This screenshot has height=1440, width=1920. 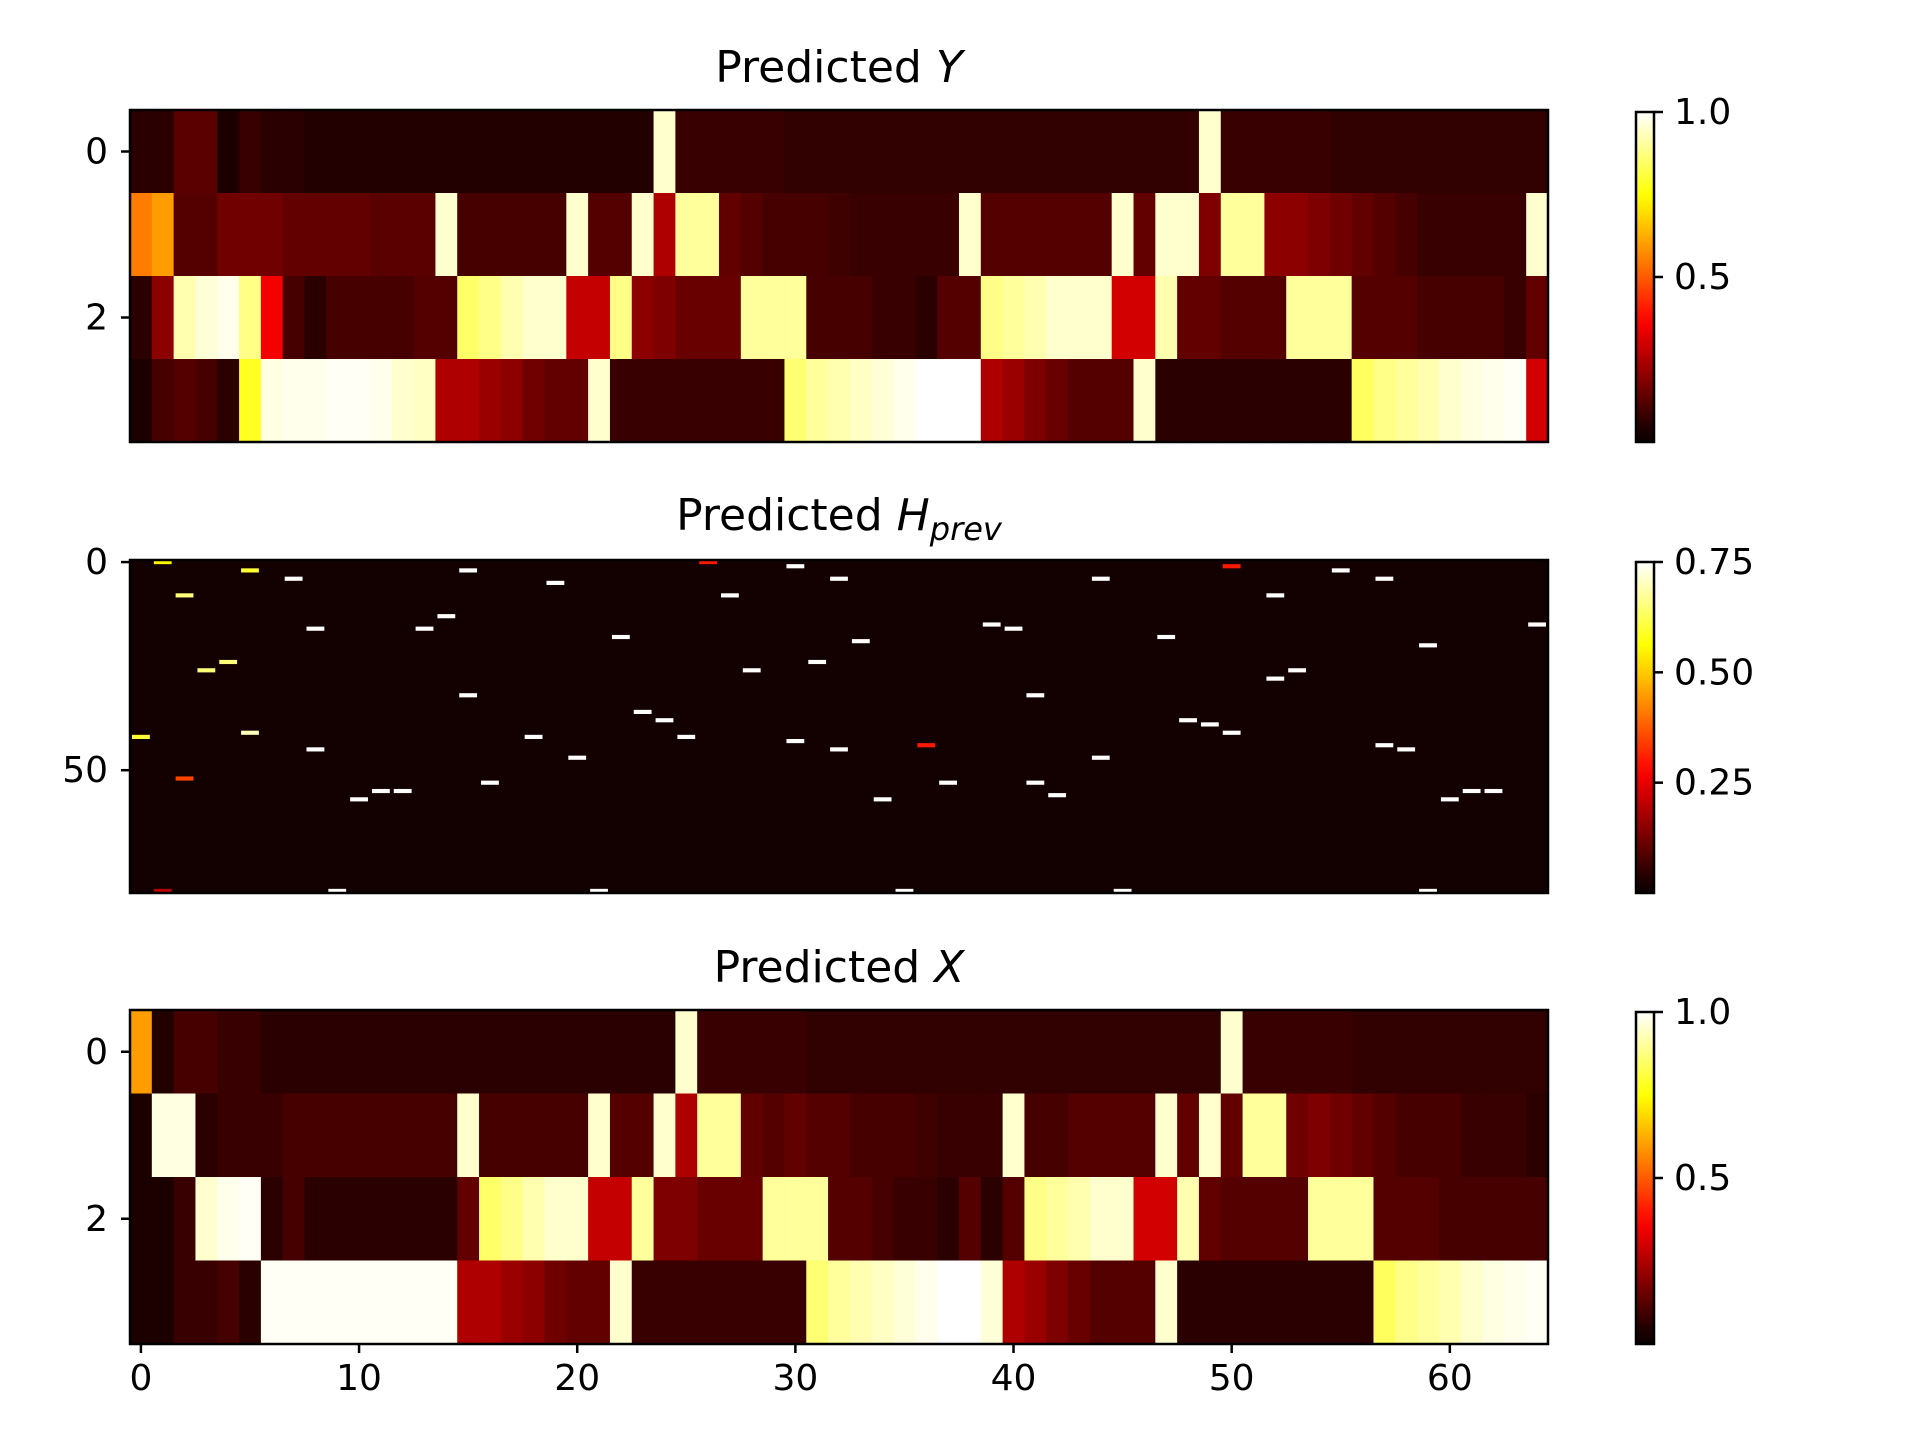 I want to click on colorbar-tick-label: 0.5, so click(x=1702, y=277).